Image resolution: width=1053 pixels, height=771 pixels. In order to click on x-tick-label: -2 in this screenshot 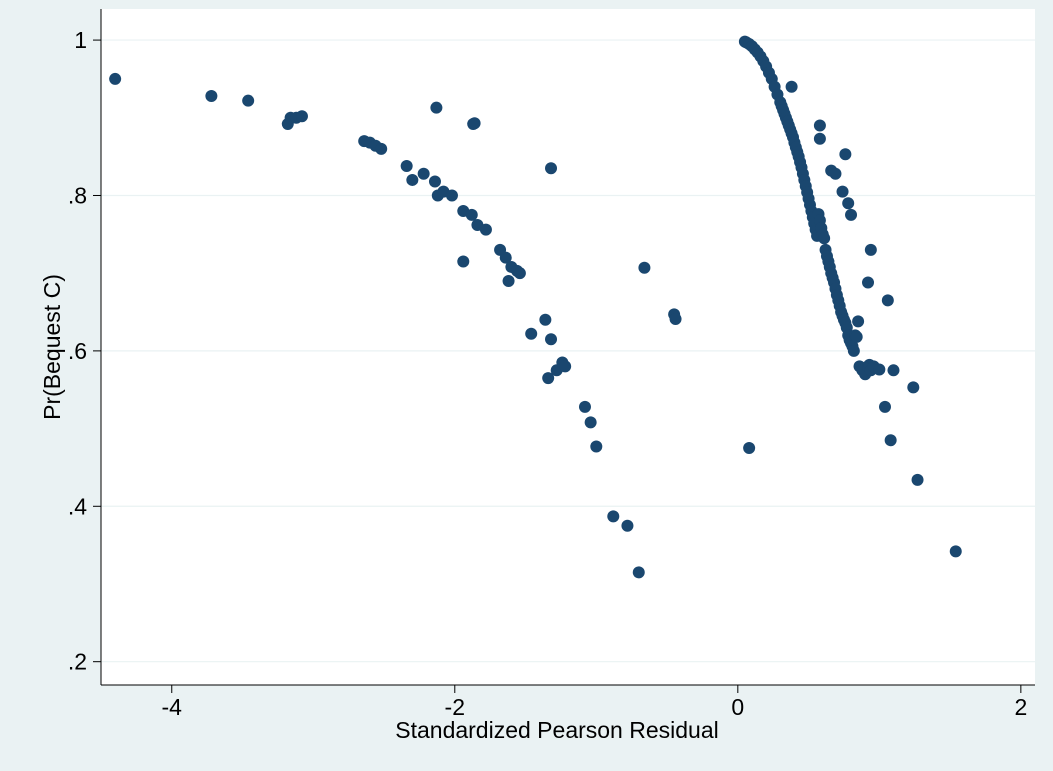, I will do `click(455, 707)`.